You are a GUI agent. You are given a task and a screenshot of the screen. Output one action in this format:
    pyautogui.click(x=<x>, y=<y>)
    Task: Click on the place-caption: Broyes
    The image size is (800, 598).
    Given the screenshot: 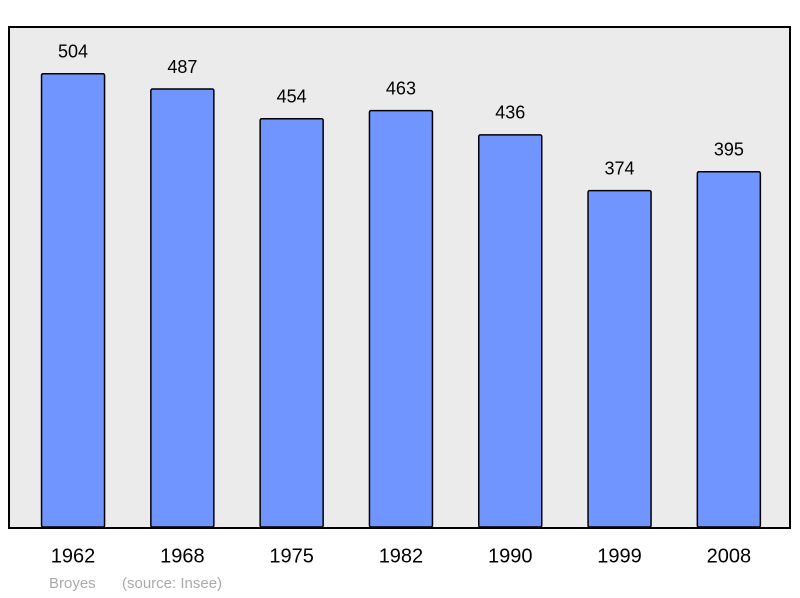 What is the action you would take?
    pyautogui.click(x=72, y=583)
    